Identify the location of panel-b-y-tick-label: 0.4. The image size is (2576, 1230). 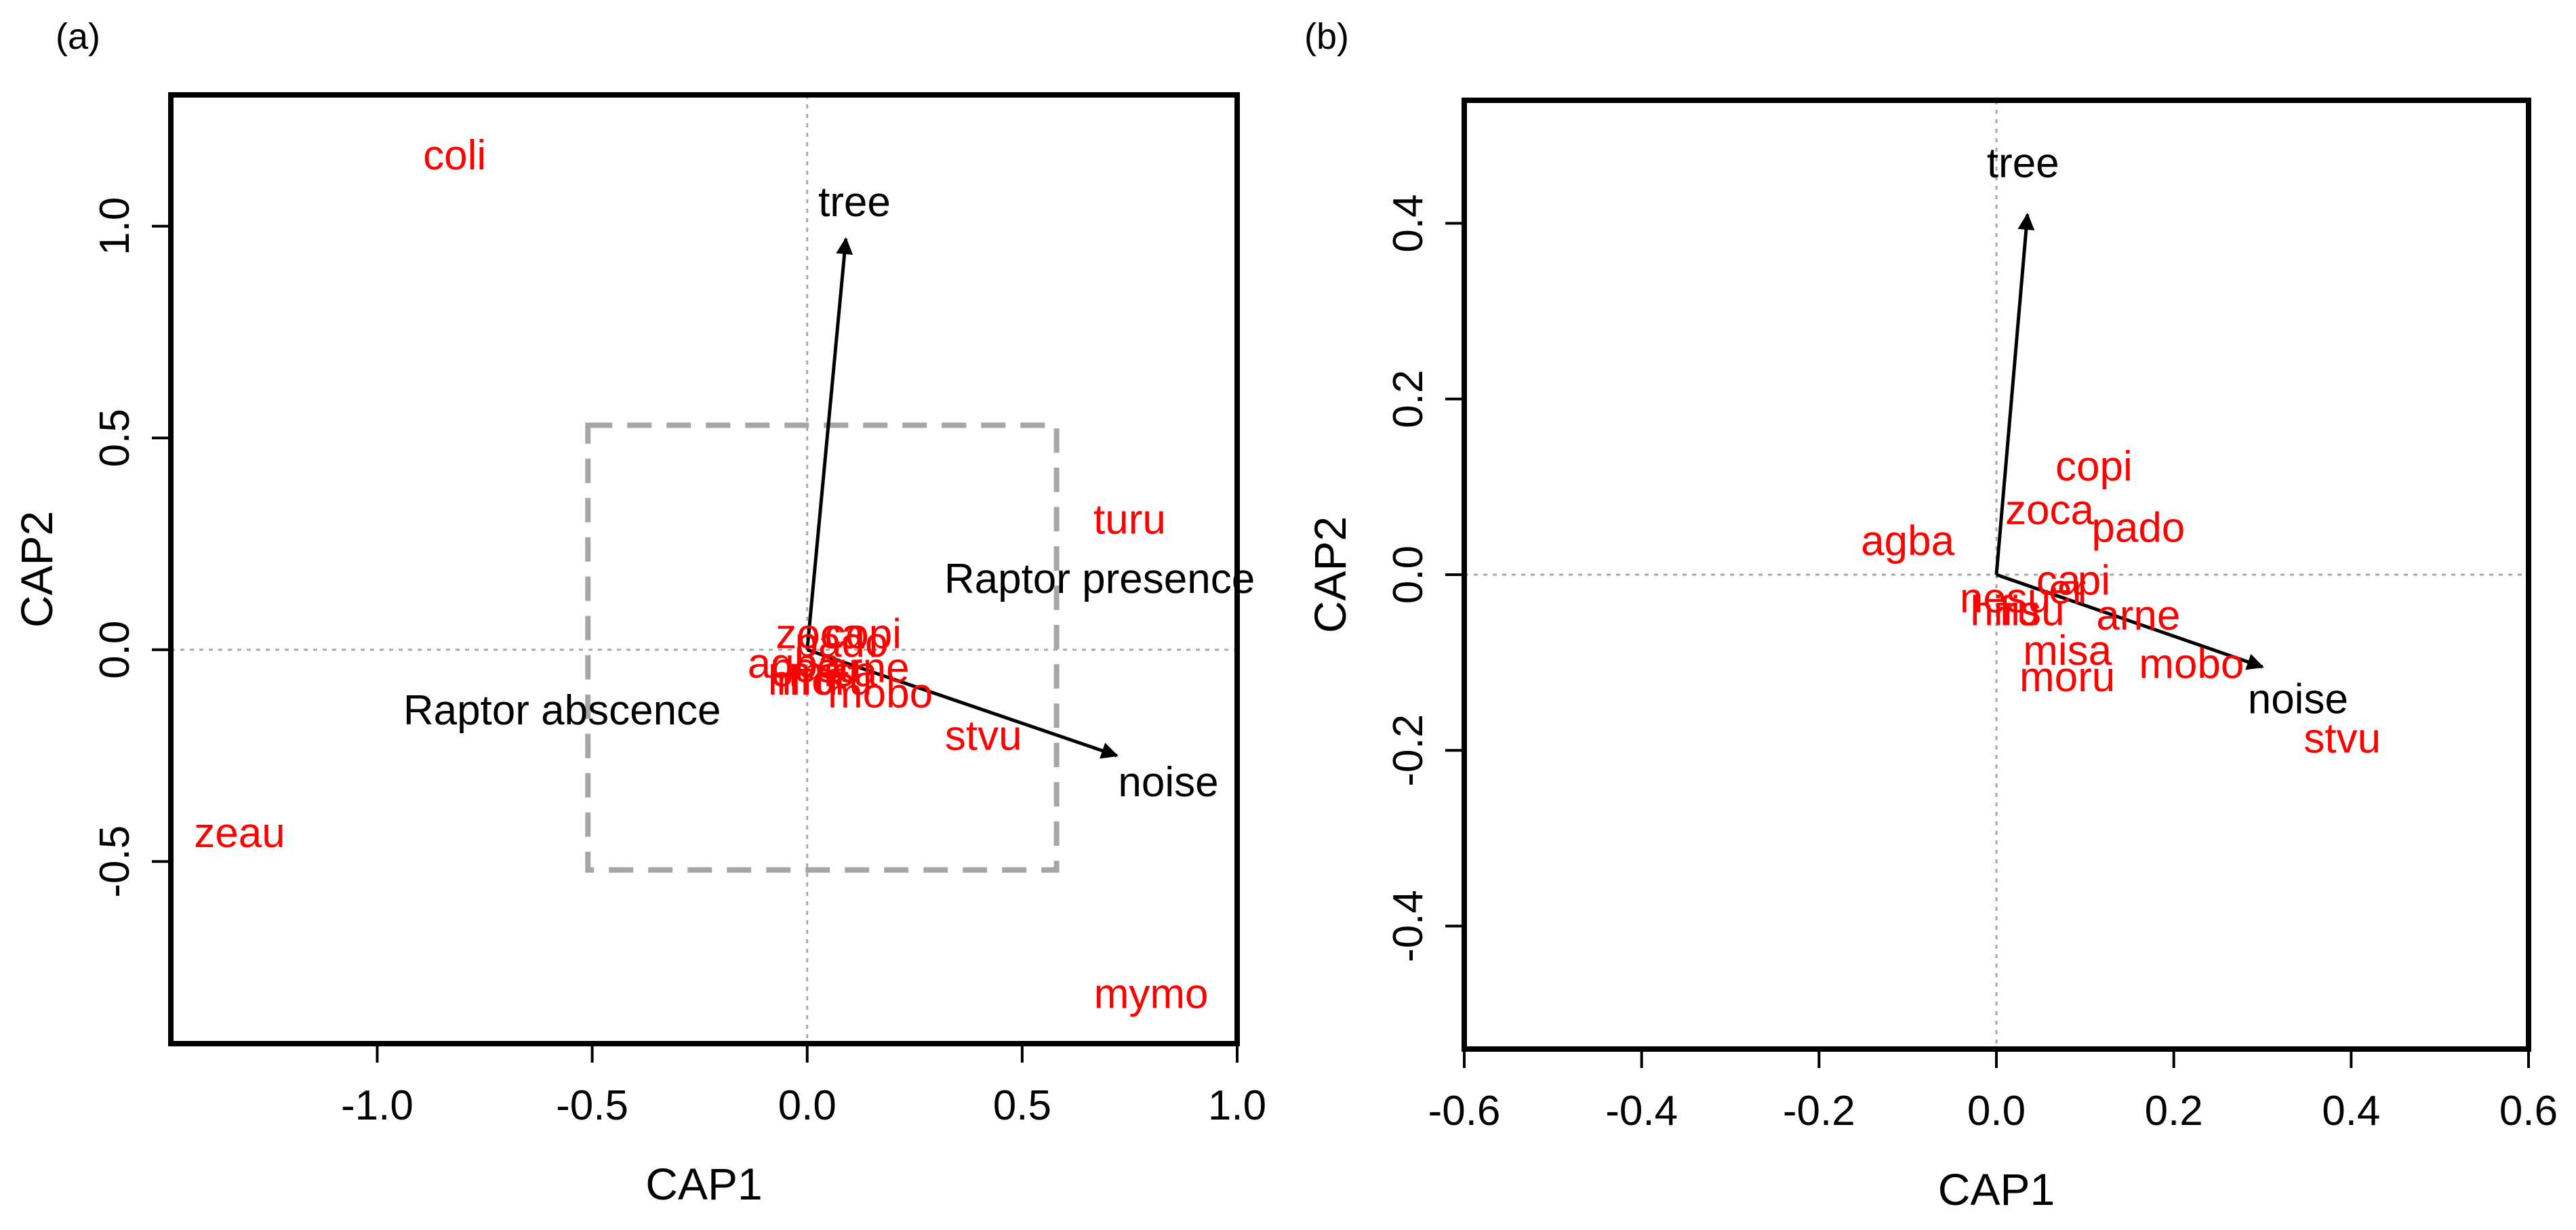
(1408, 223).